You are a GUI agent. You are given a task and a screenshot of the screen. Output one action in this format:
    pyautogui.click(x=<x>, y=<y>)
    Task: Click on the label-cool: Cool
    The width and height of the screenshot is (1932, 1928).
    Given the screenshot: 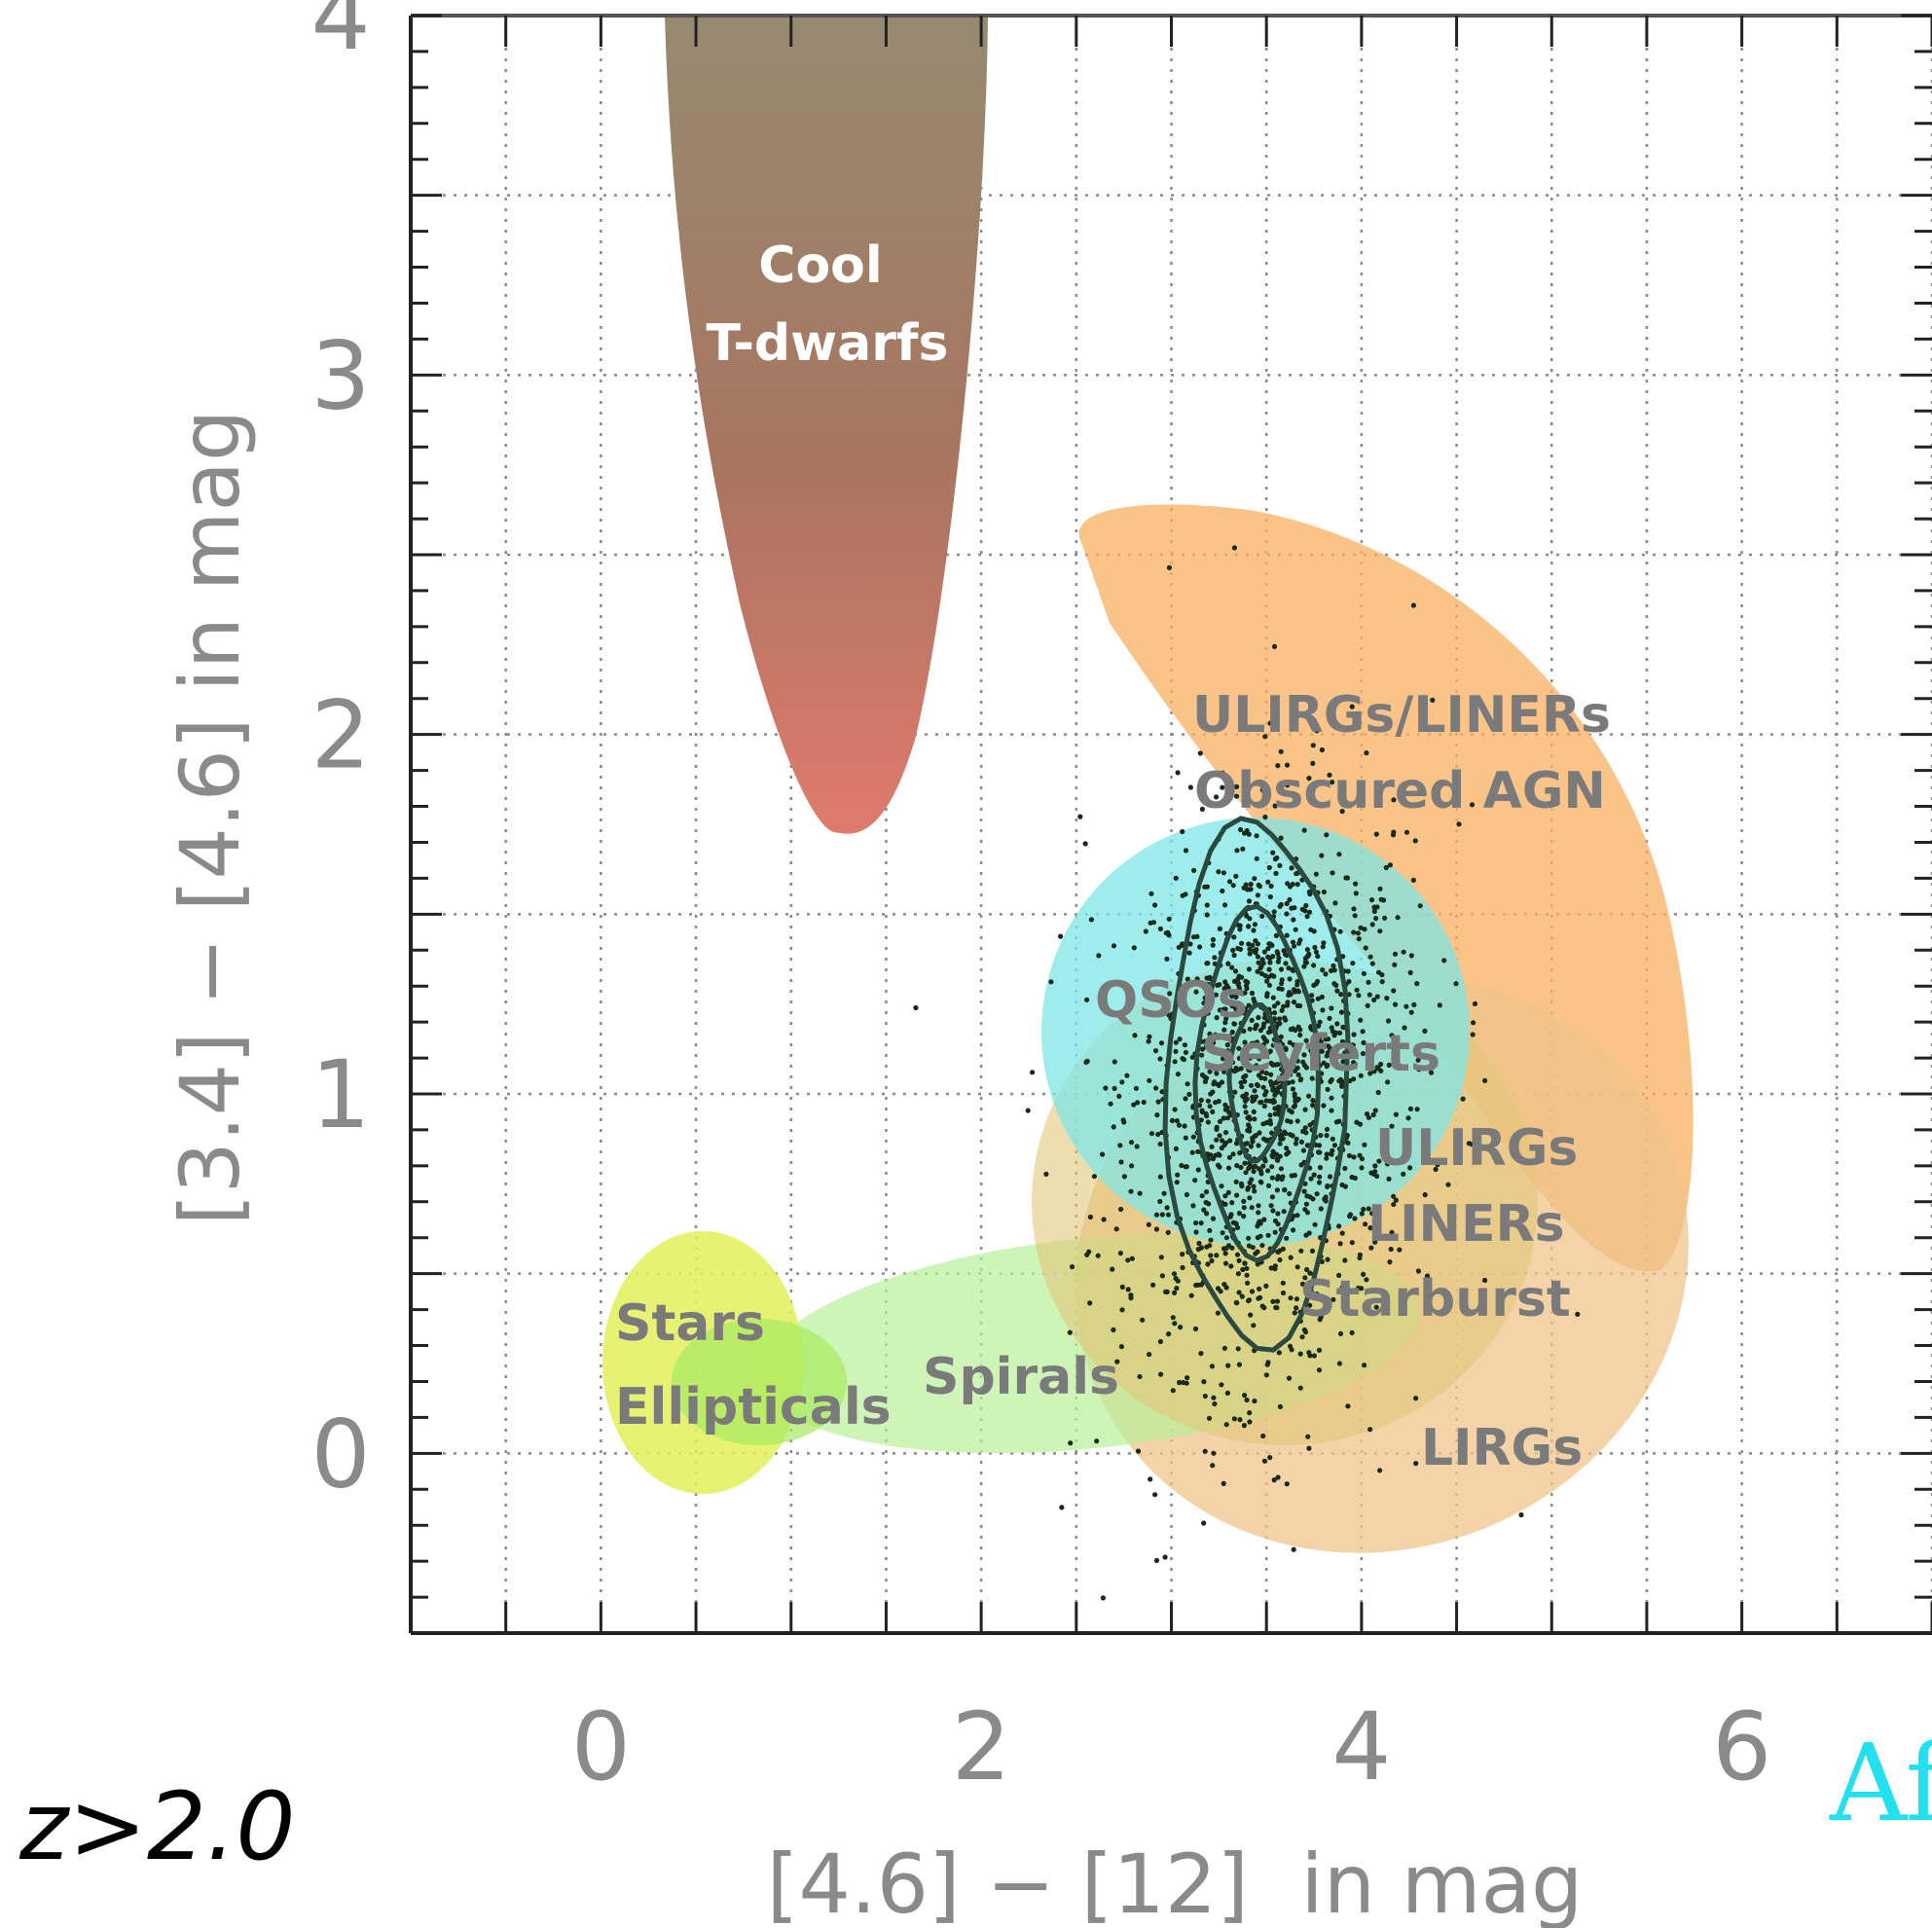 What is the action you would take?
    pyautogui.click(x=820, y=265)
    